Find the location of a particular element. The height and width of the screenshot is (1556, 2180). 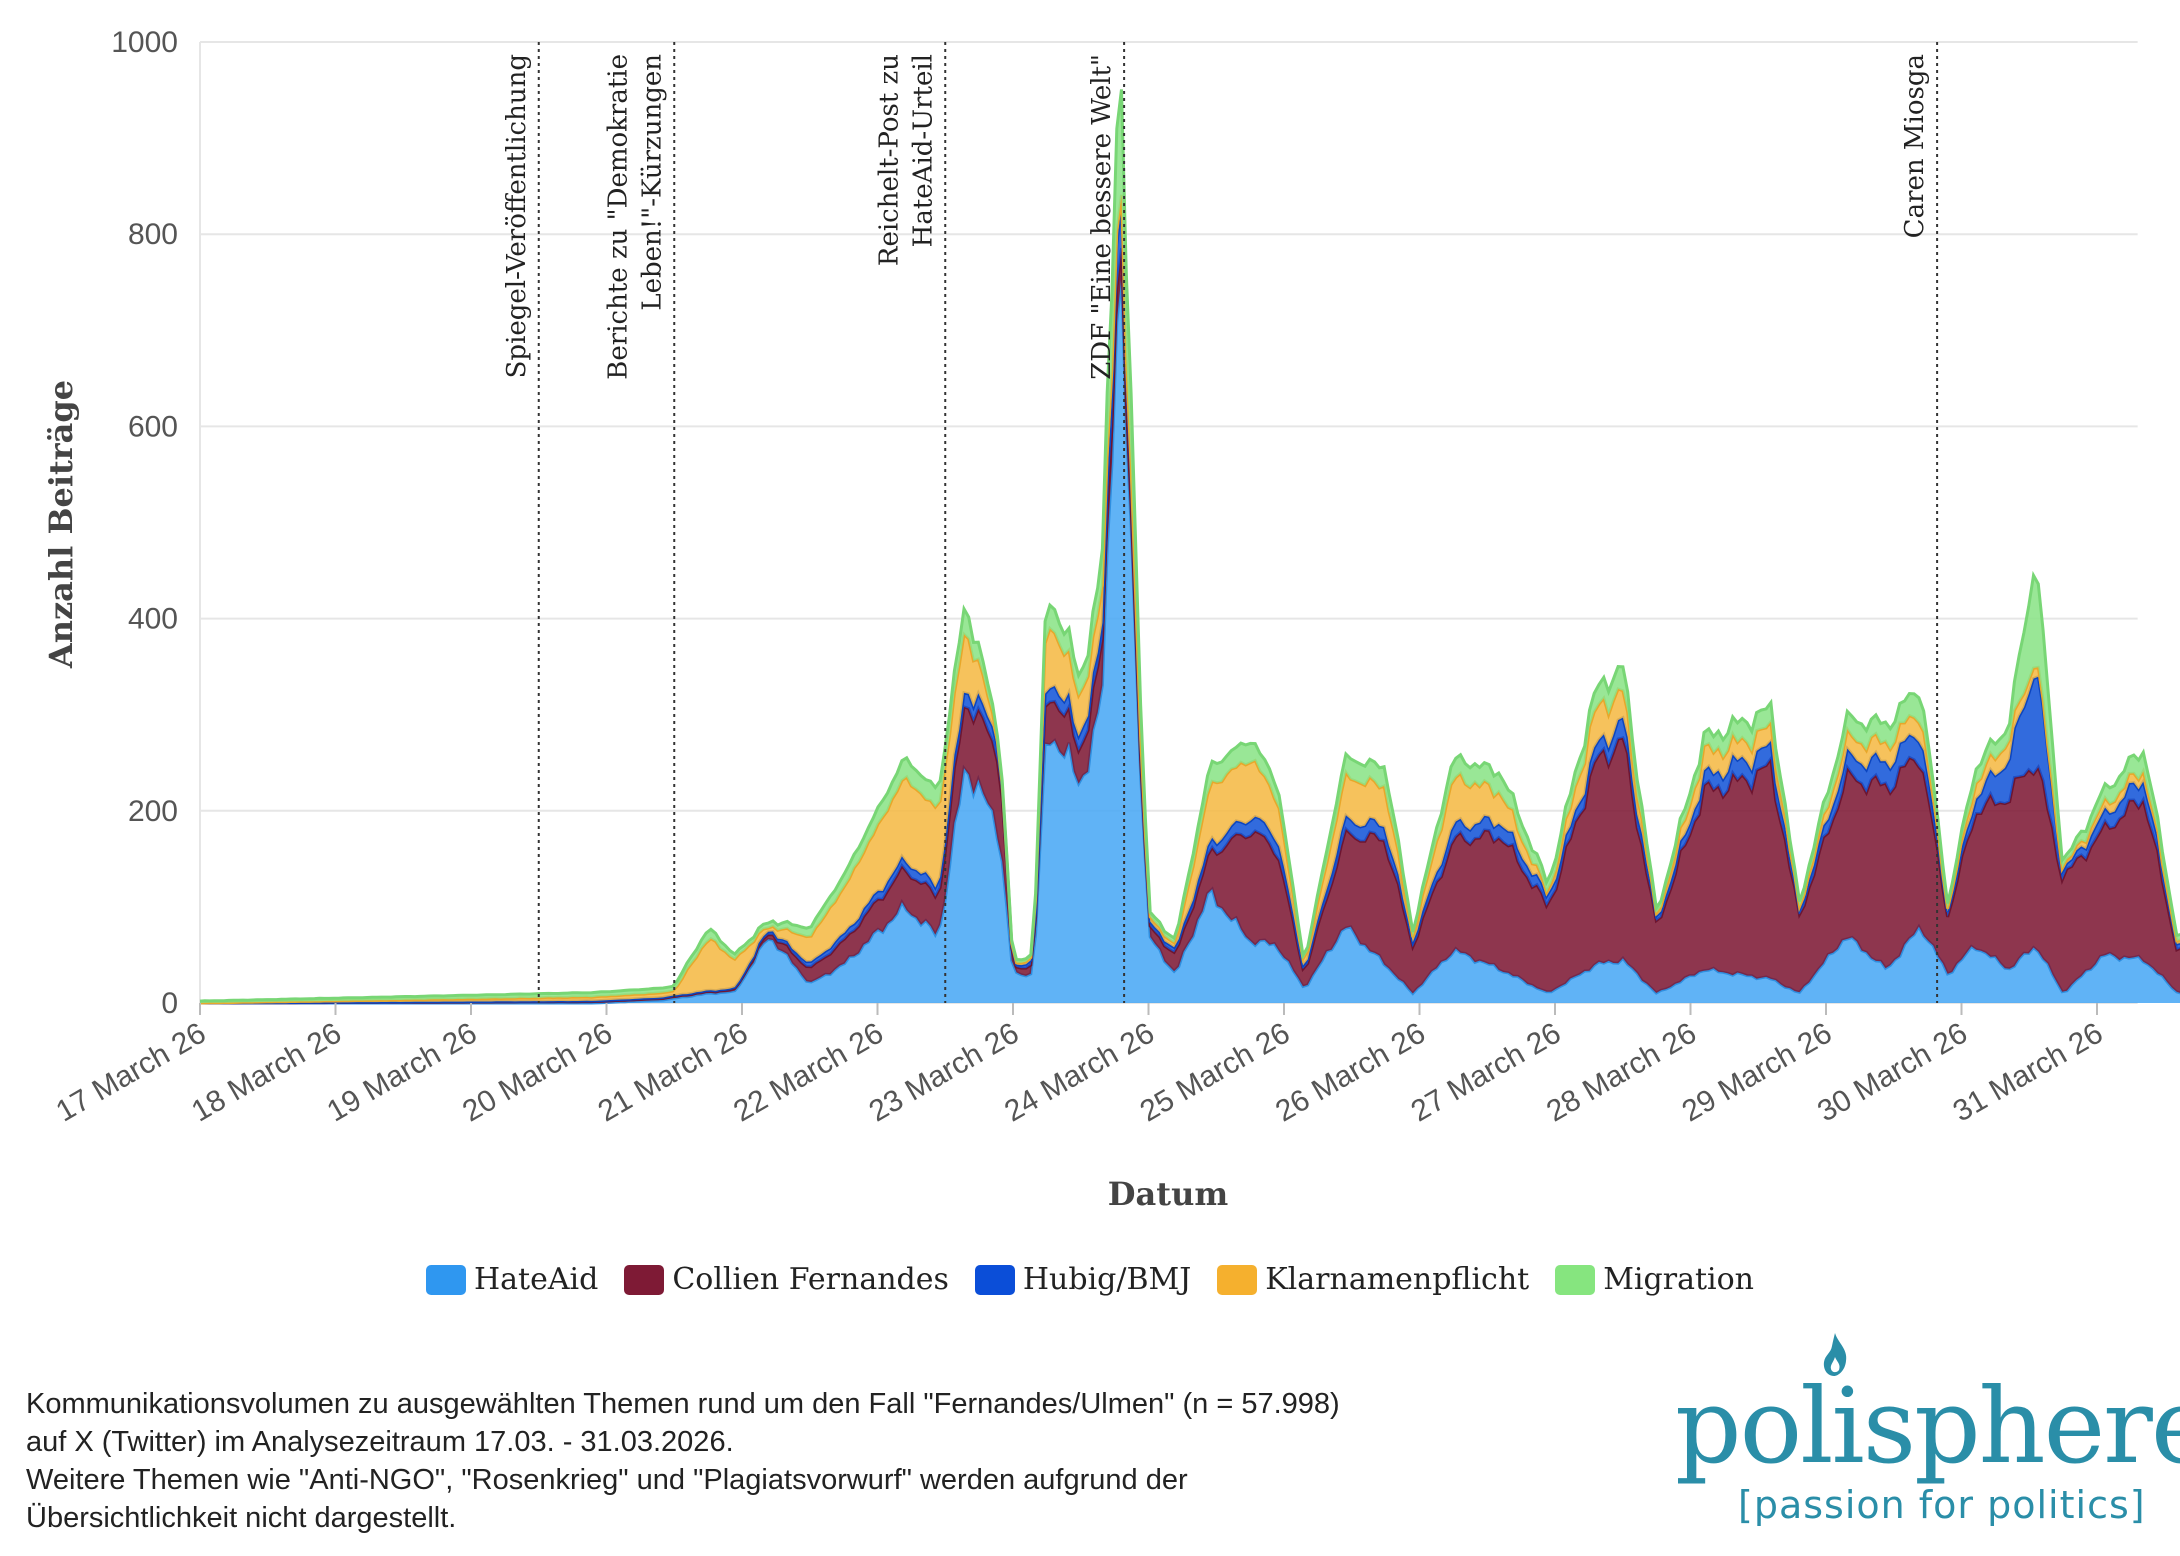

event-label: Reichelt-Post zu is located at coordinates (889, 160).